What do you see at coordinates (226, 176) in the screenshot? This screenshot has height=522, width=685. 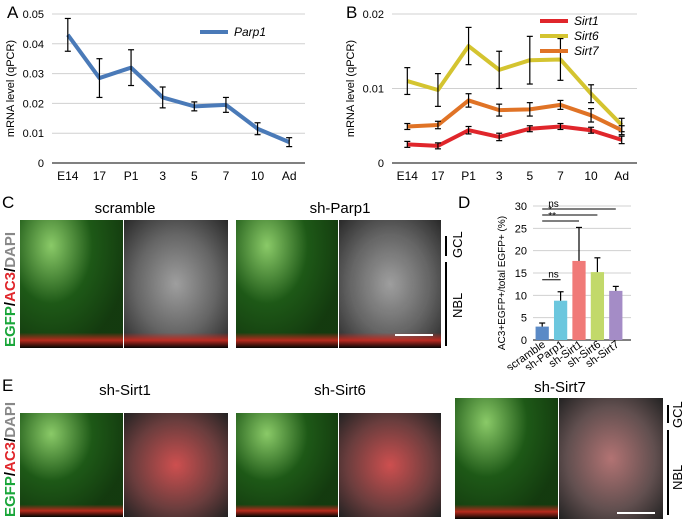 I see `chart-a-xtick-label: 7` at bounding box center [226, 176].